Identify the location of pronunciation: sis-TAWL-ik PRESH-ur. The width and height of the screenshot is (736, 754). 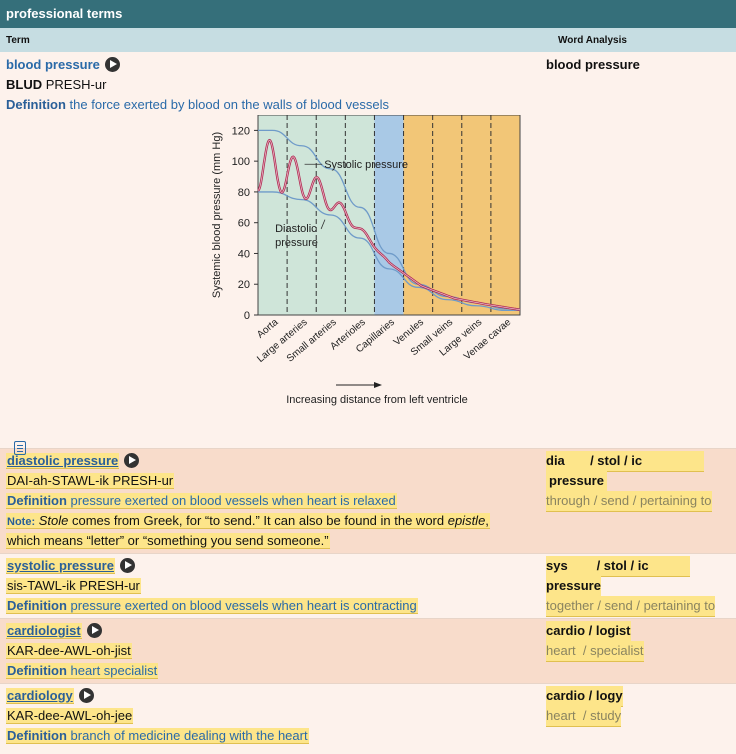
(73, 586).